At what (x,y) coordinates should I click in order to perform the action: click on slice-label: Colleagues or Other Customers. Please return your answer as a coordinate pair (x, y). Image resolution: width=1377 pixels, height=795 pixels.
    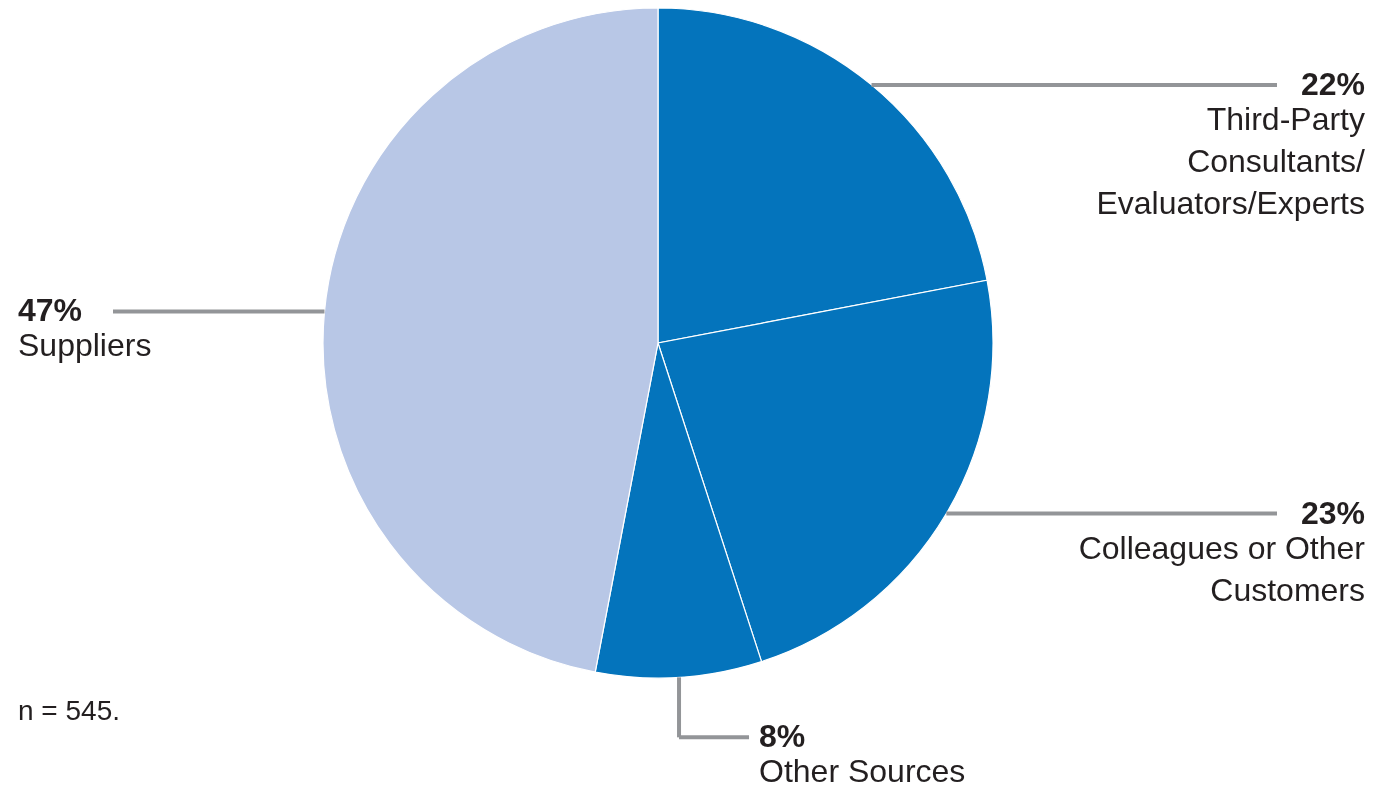
    Looking at the image, I should click on (1222, 568).